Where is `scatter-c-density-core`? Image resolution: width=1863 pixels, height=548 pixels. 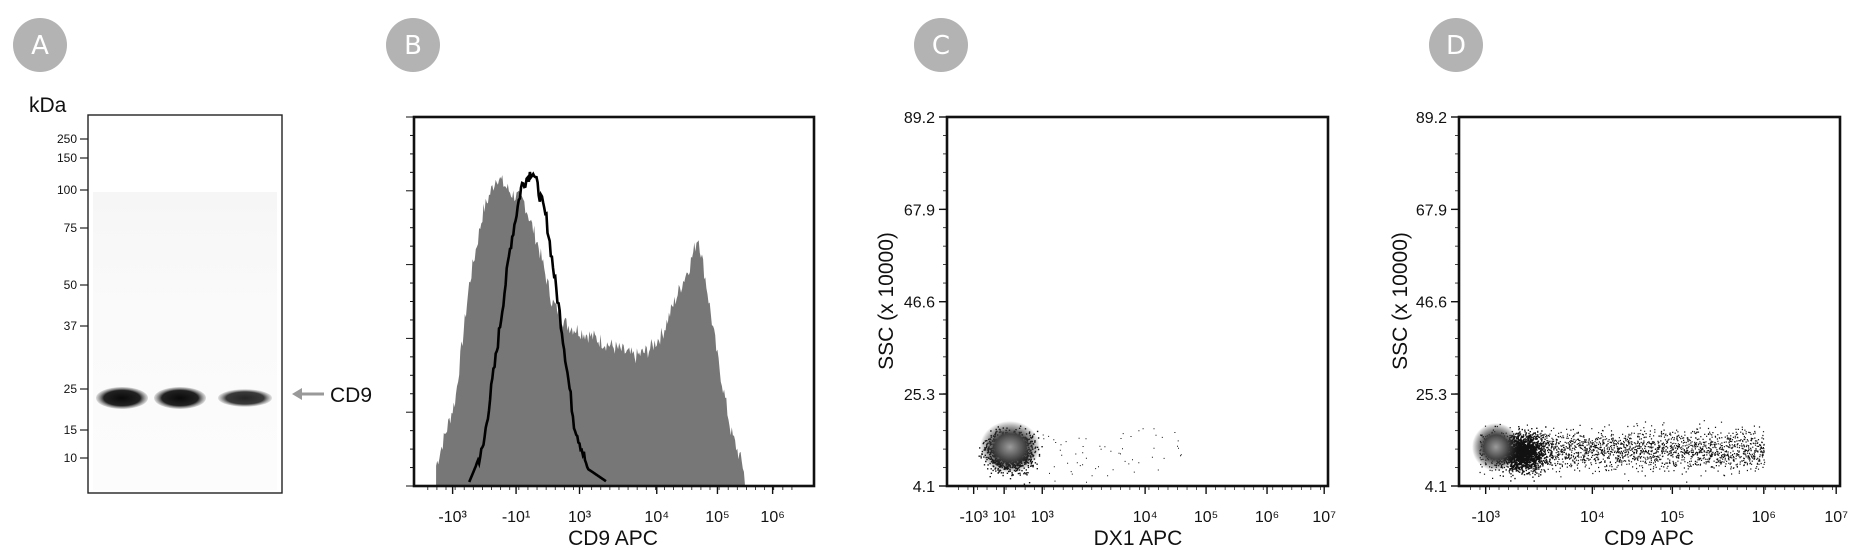 scatter-c-density-core is located at coordinates (1010, 447).